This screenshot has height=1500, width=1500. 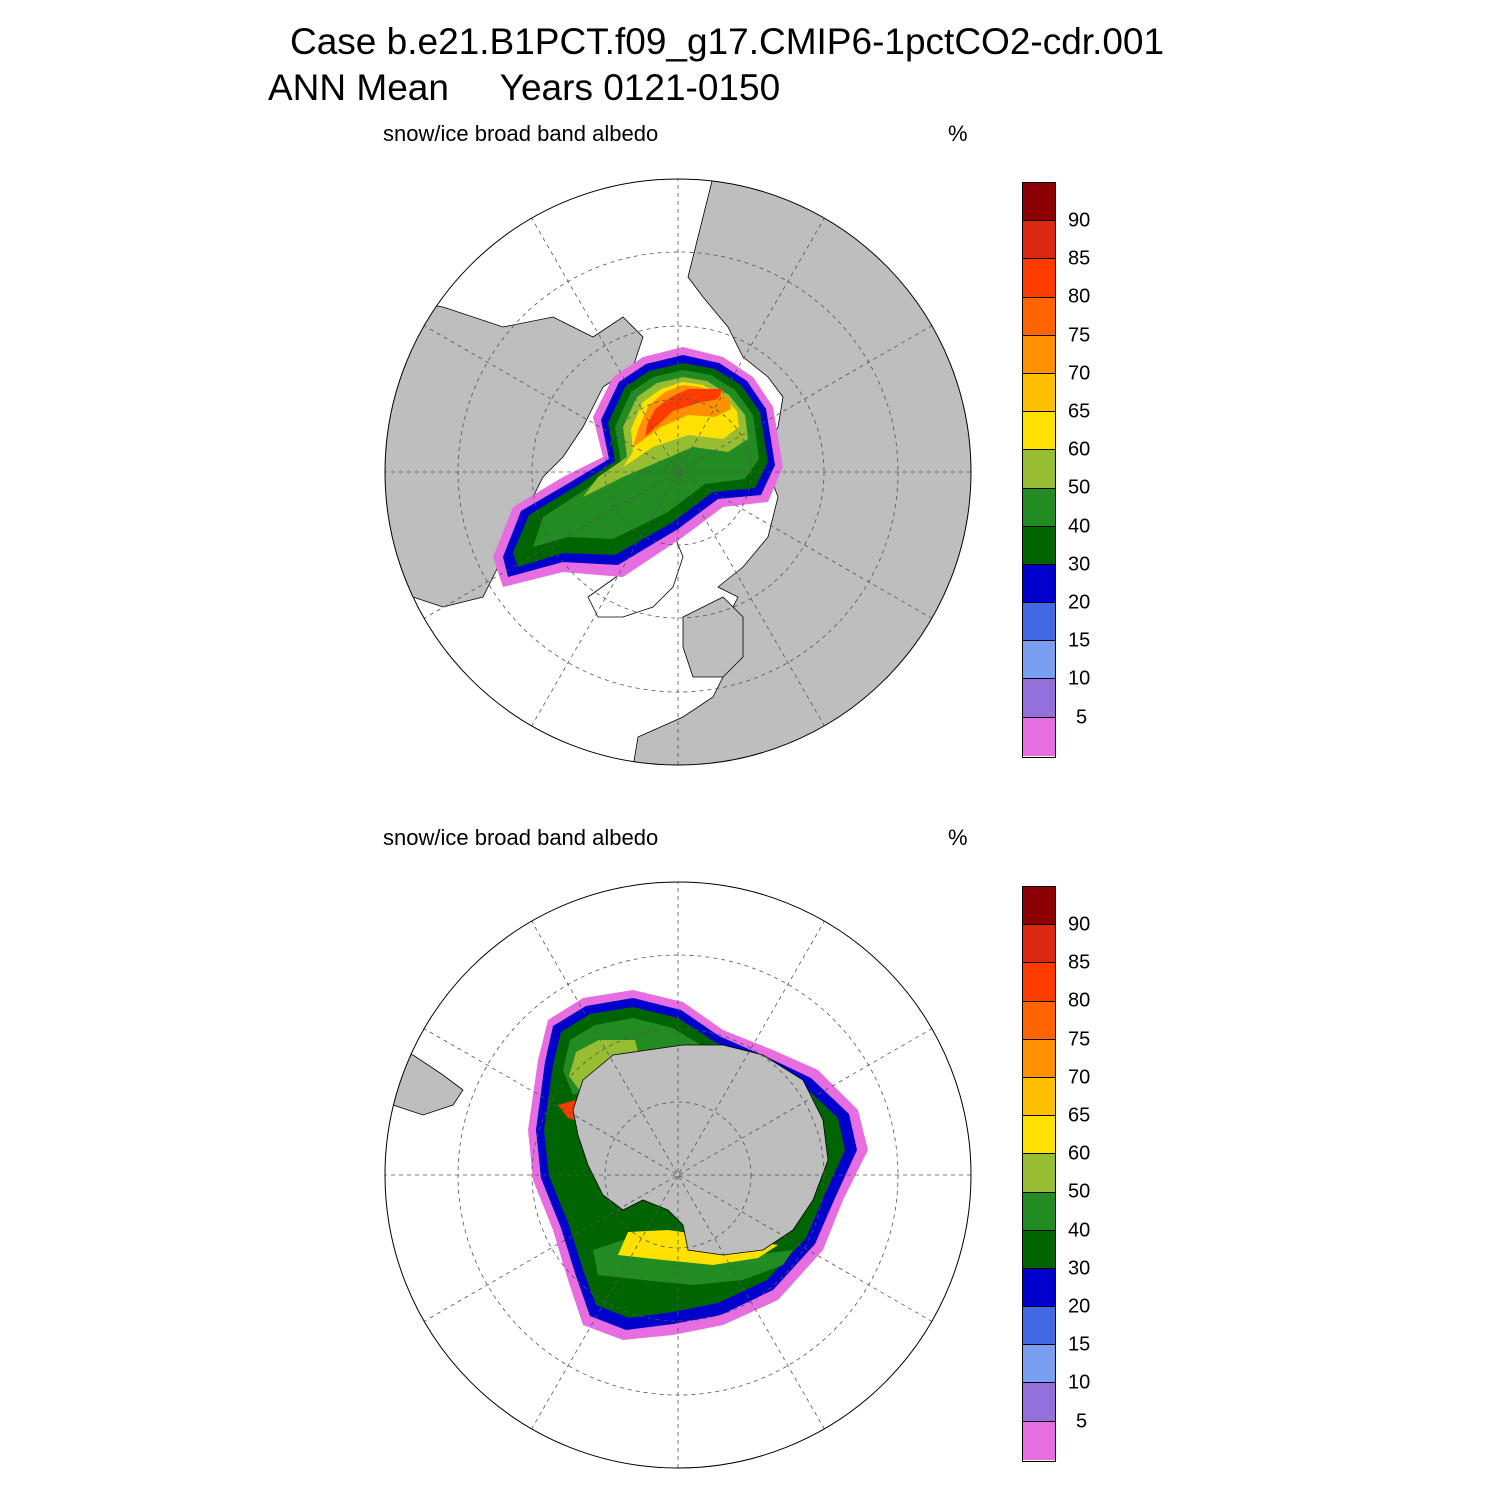 I want to click on south-colorbar, so click(x=1039, y=1174).